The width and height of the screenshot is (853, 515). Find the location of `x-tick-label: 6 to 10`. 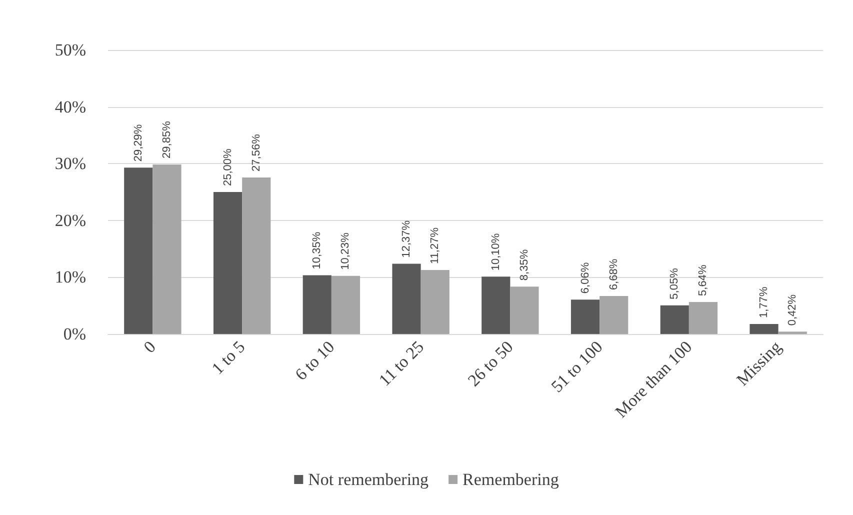

x-tick-label: 6 to 10 is located at coordinates (314, 360).